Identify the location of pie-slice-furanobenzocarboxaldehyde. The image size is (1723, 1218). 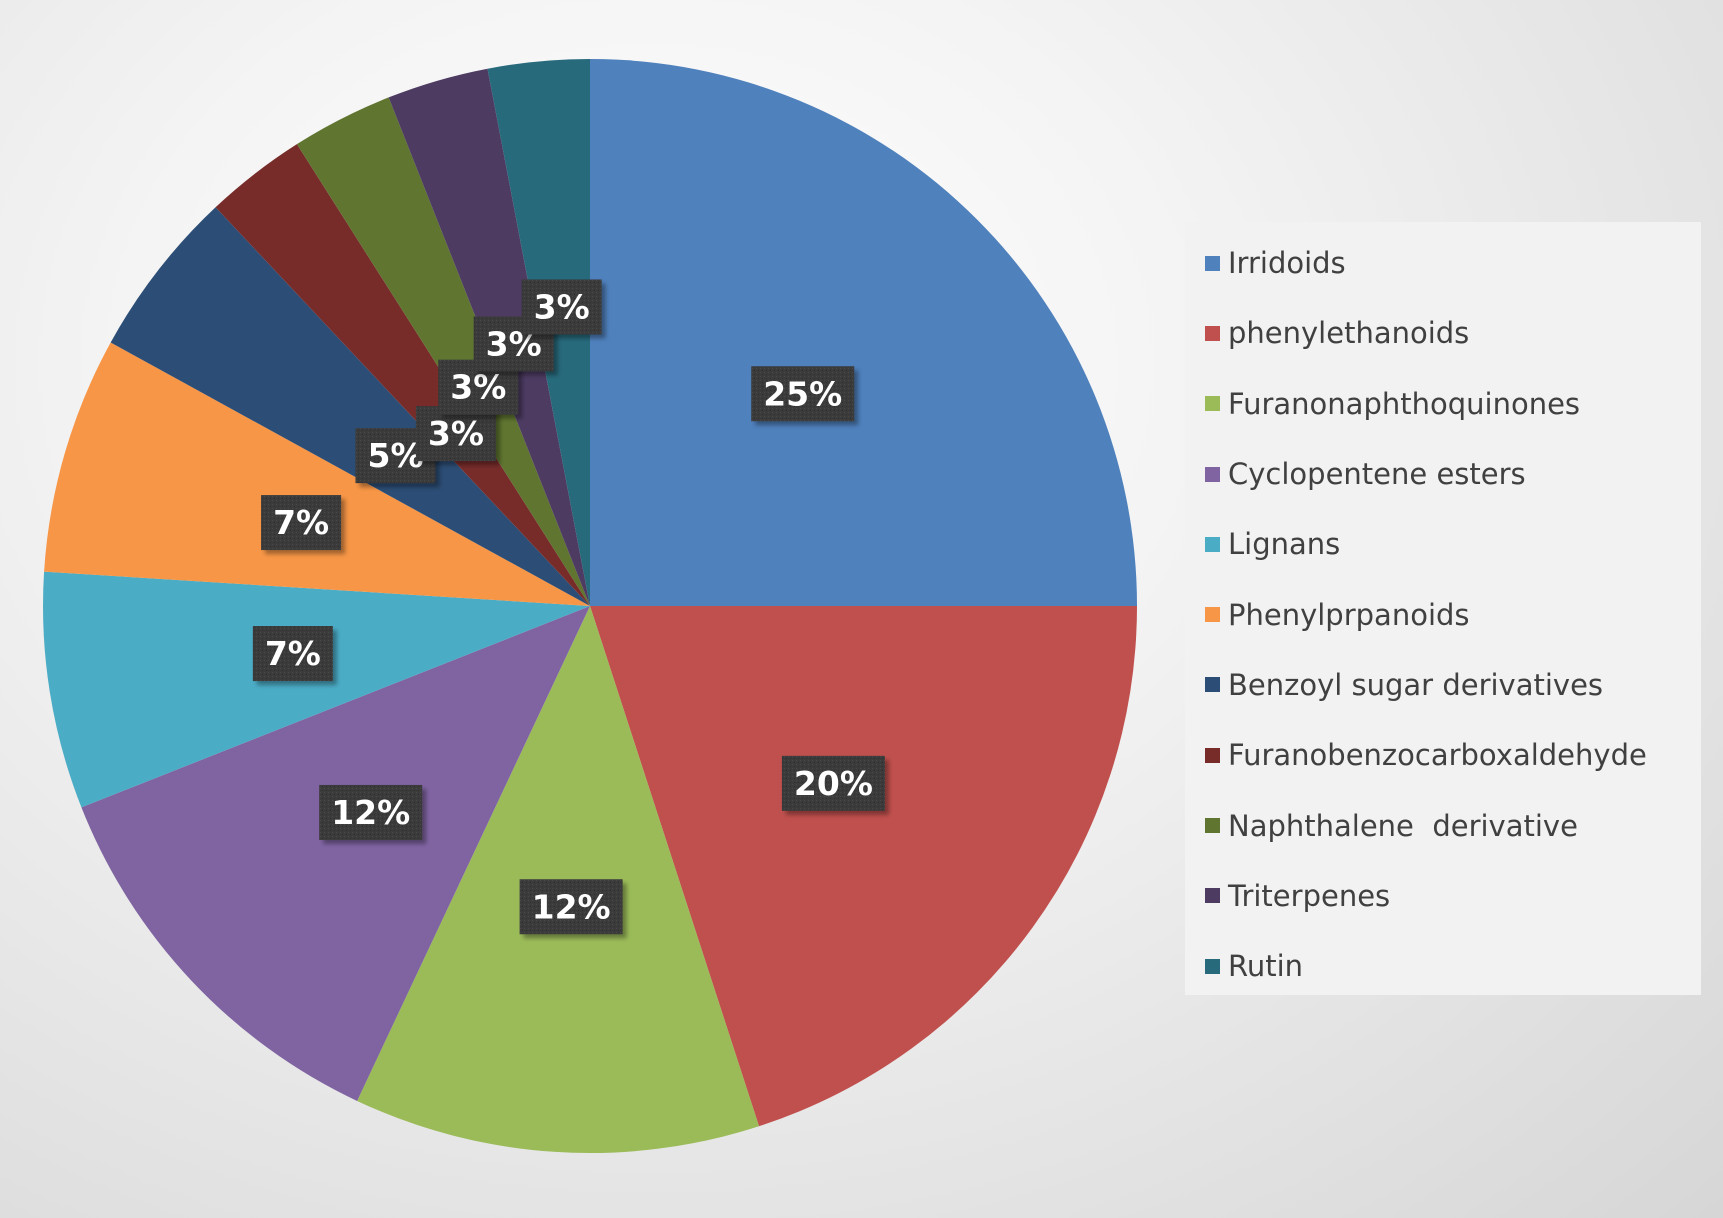
(402, 375).